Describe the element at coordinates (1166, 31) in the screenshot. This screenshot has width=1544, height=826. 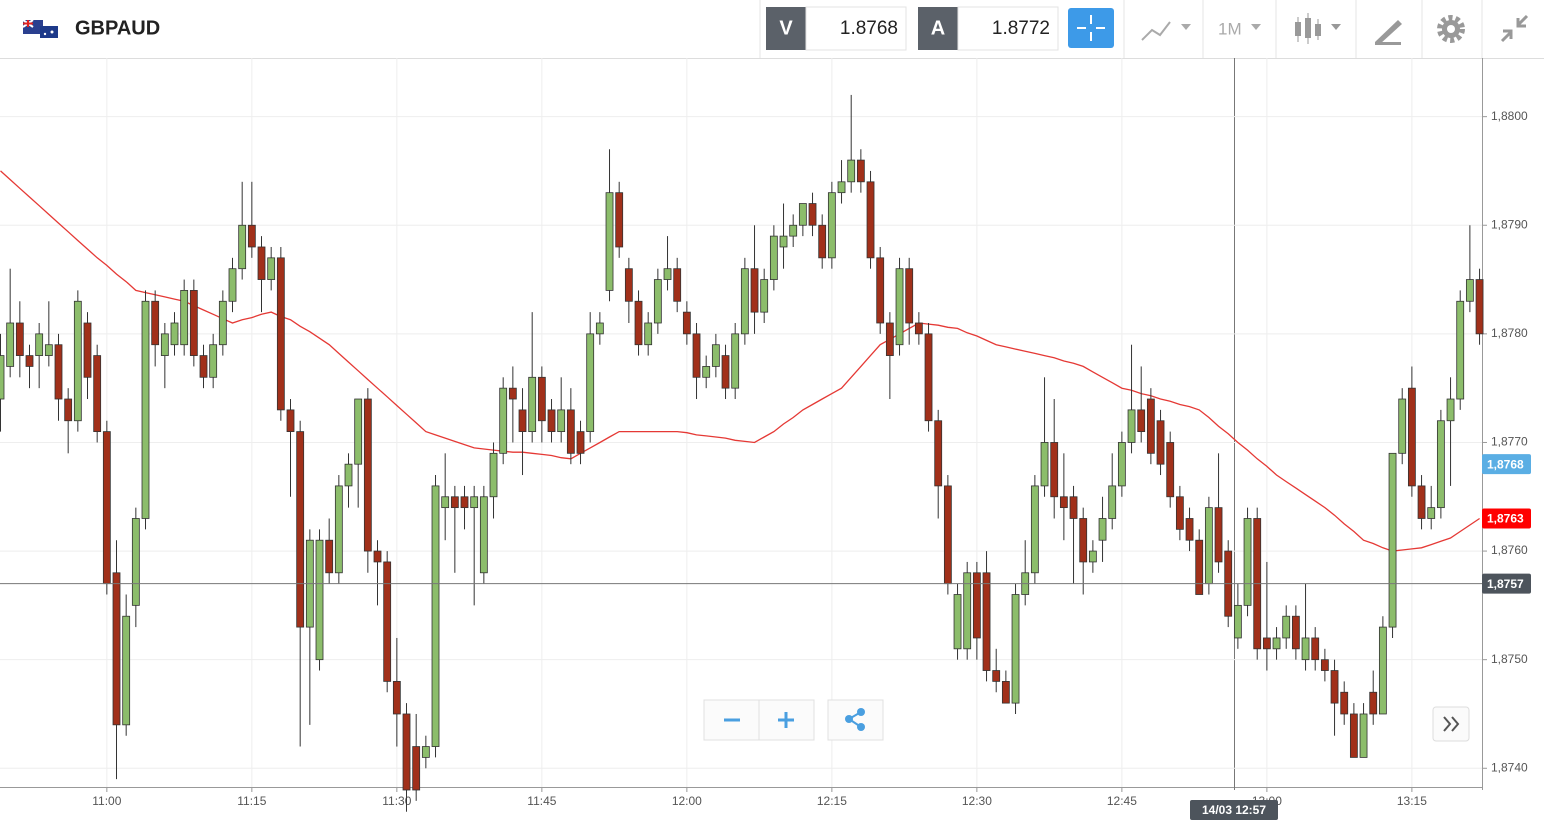
I see `chart-type-button` at that location.